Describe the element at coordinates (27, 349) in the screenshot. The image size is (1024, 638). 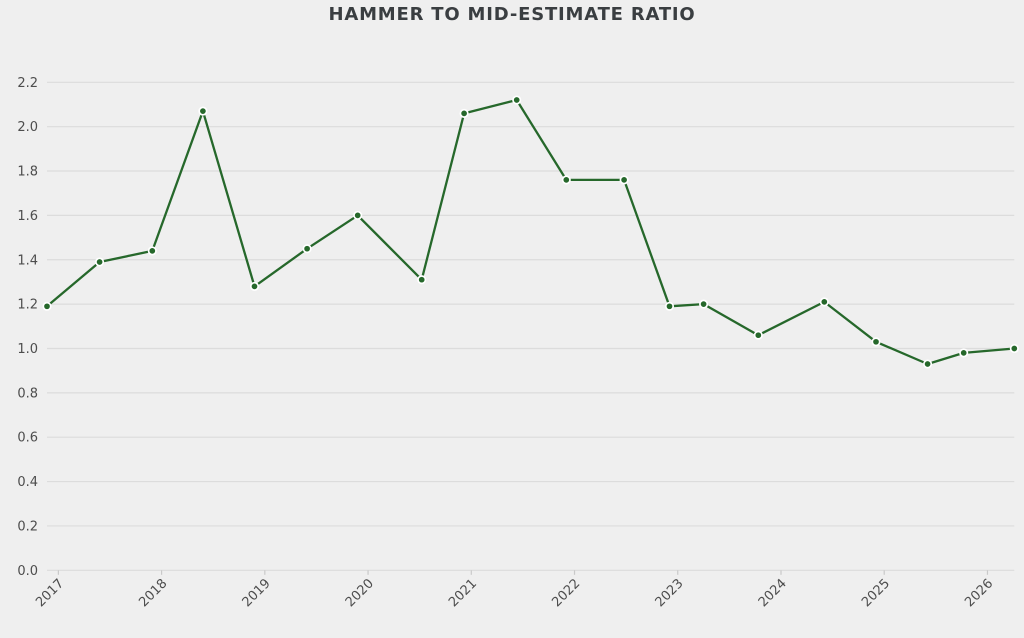
I see `y-tick-label: 1.0` at that location.